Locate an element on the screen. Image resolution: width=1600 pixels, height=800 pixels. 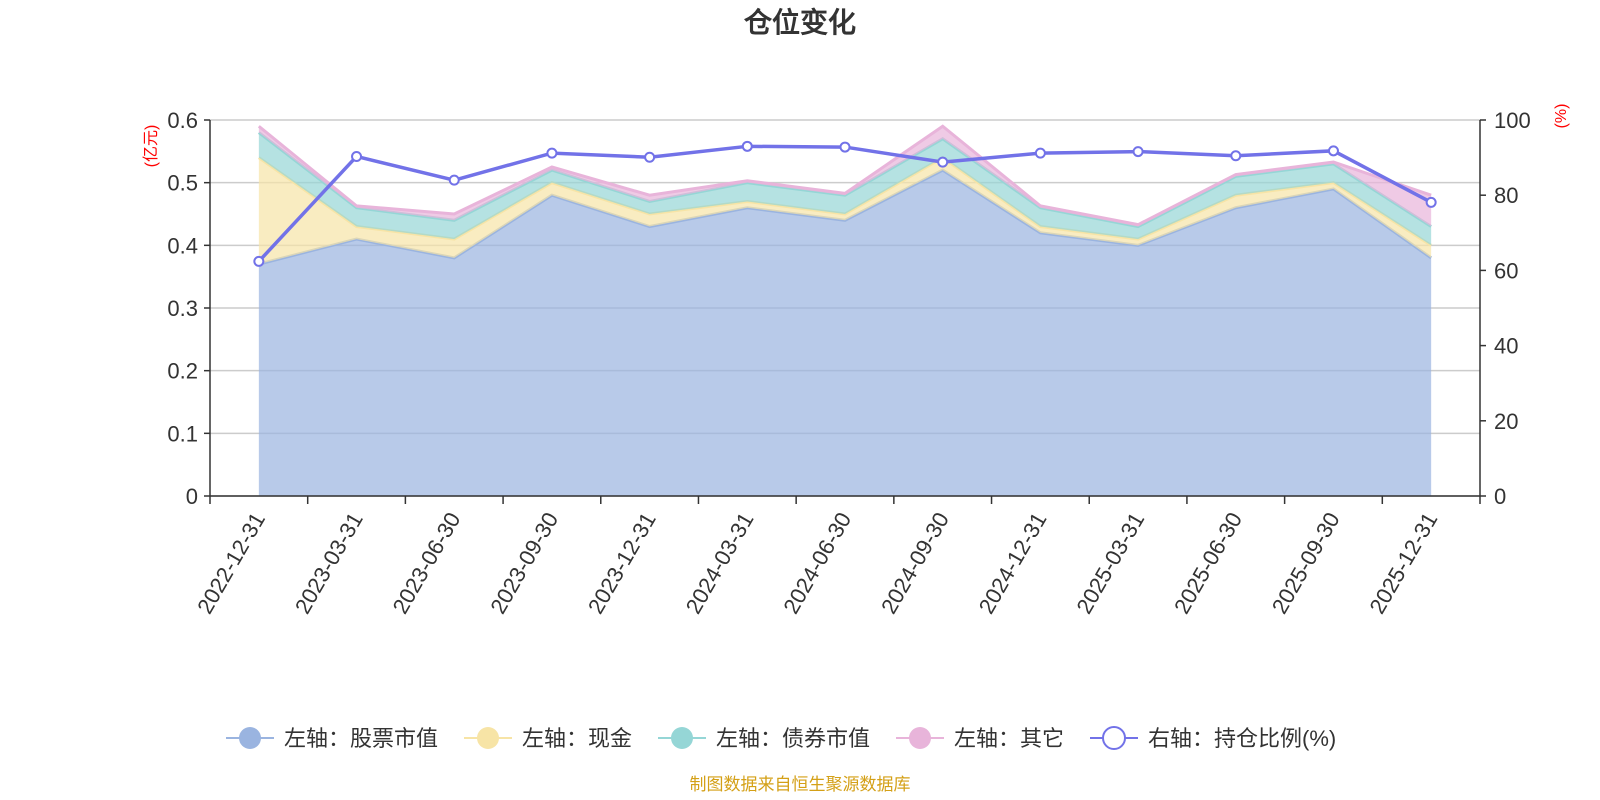
x-axis-tick-label: 2022-12-31 is located at coordinates (231, 563).